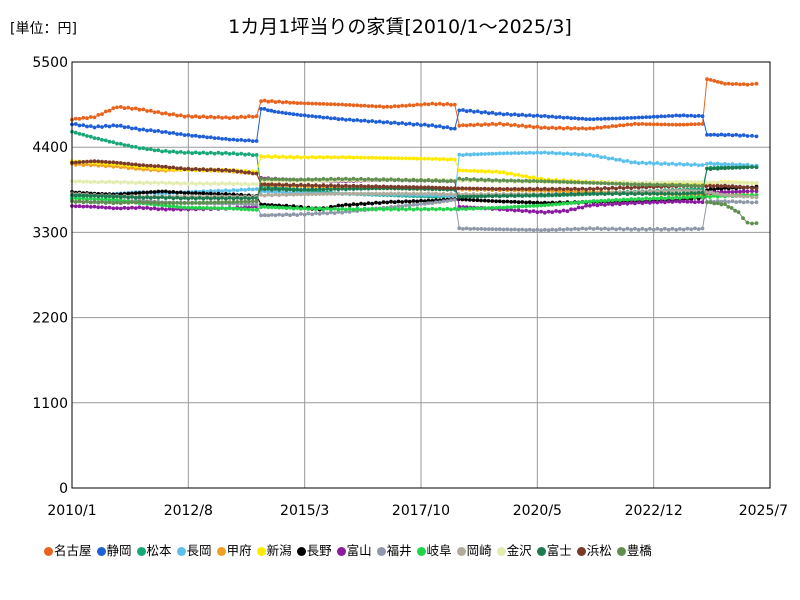 This screenshot has width=800, height=600. I want to click on legend-swatch, so click(221, 551).